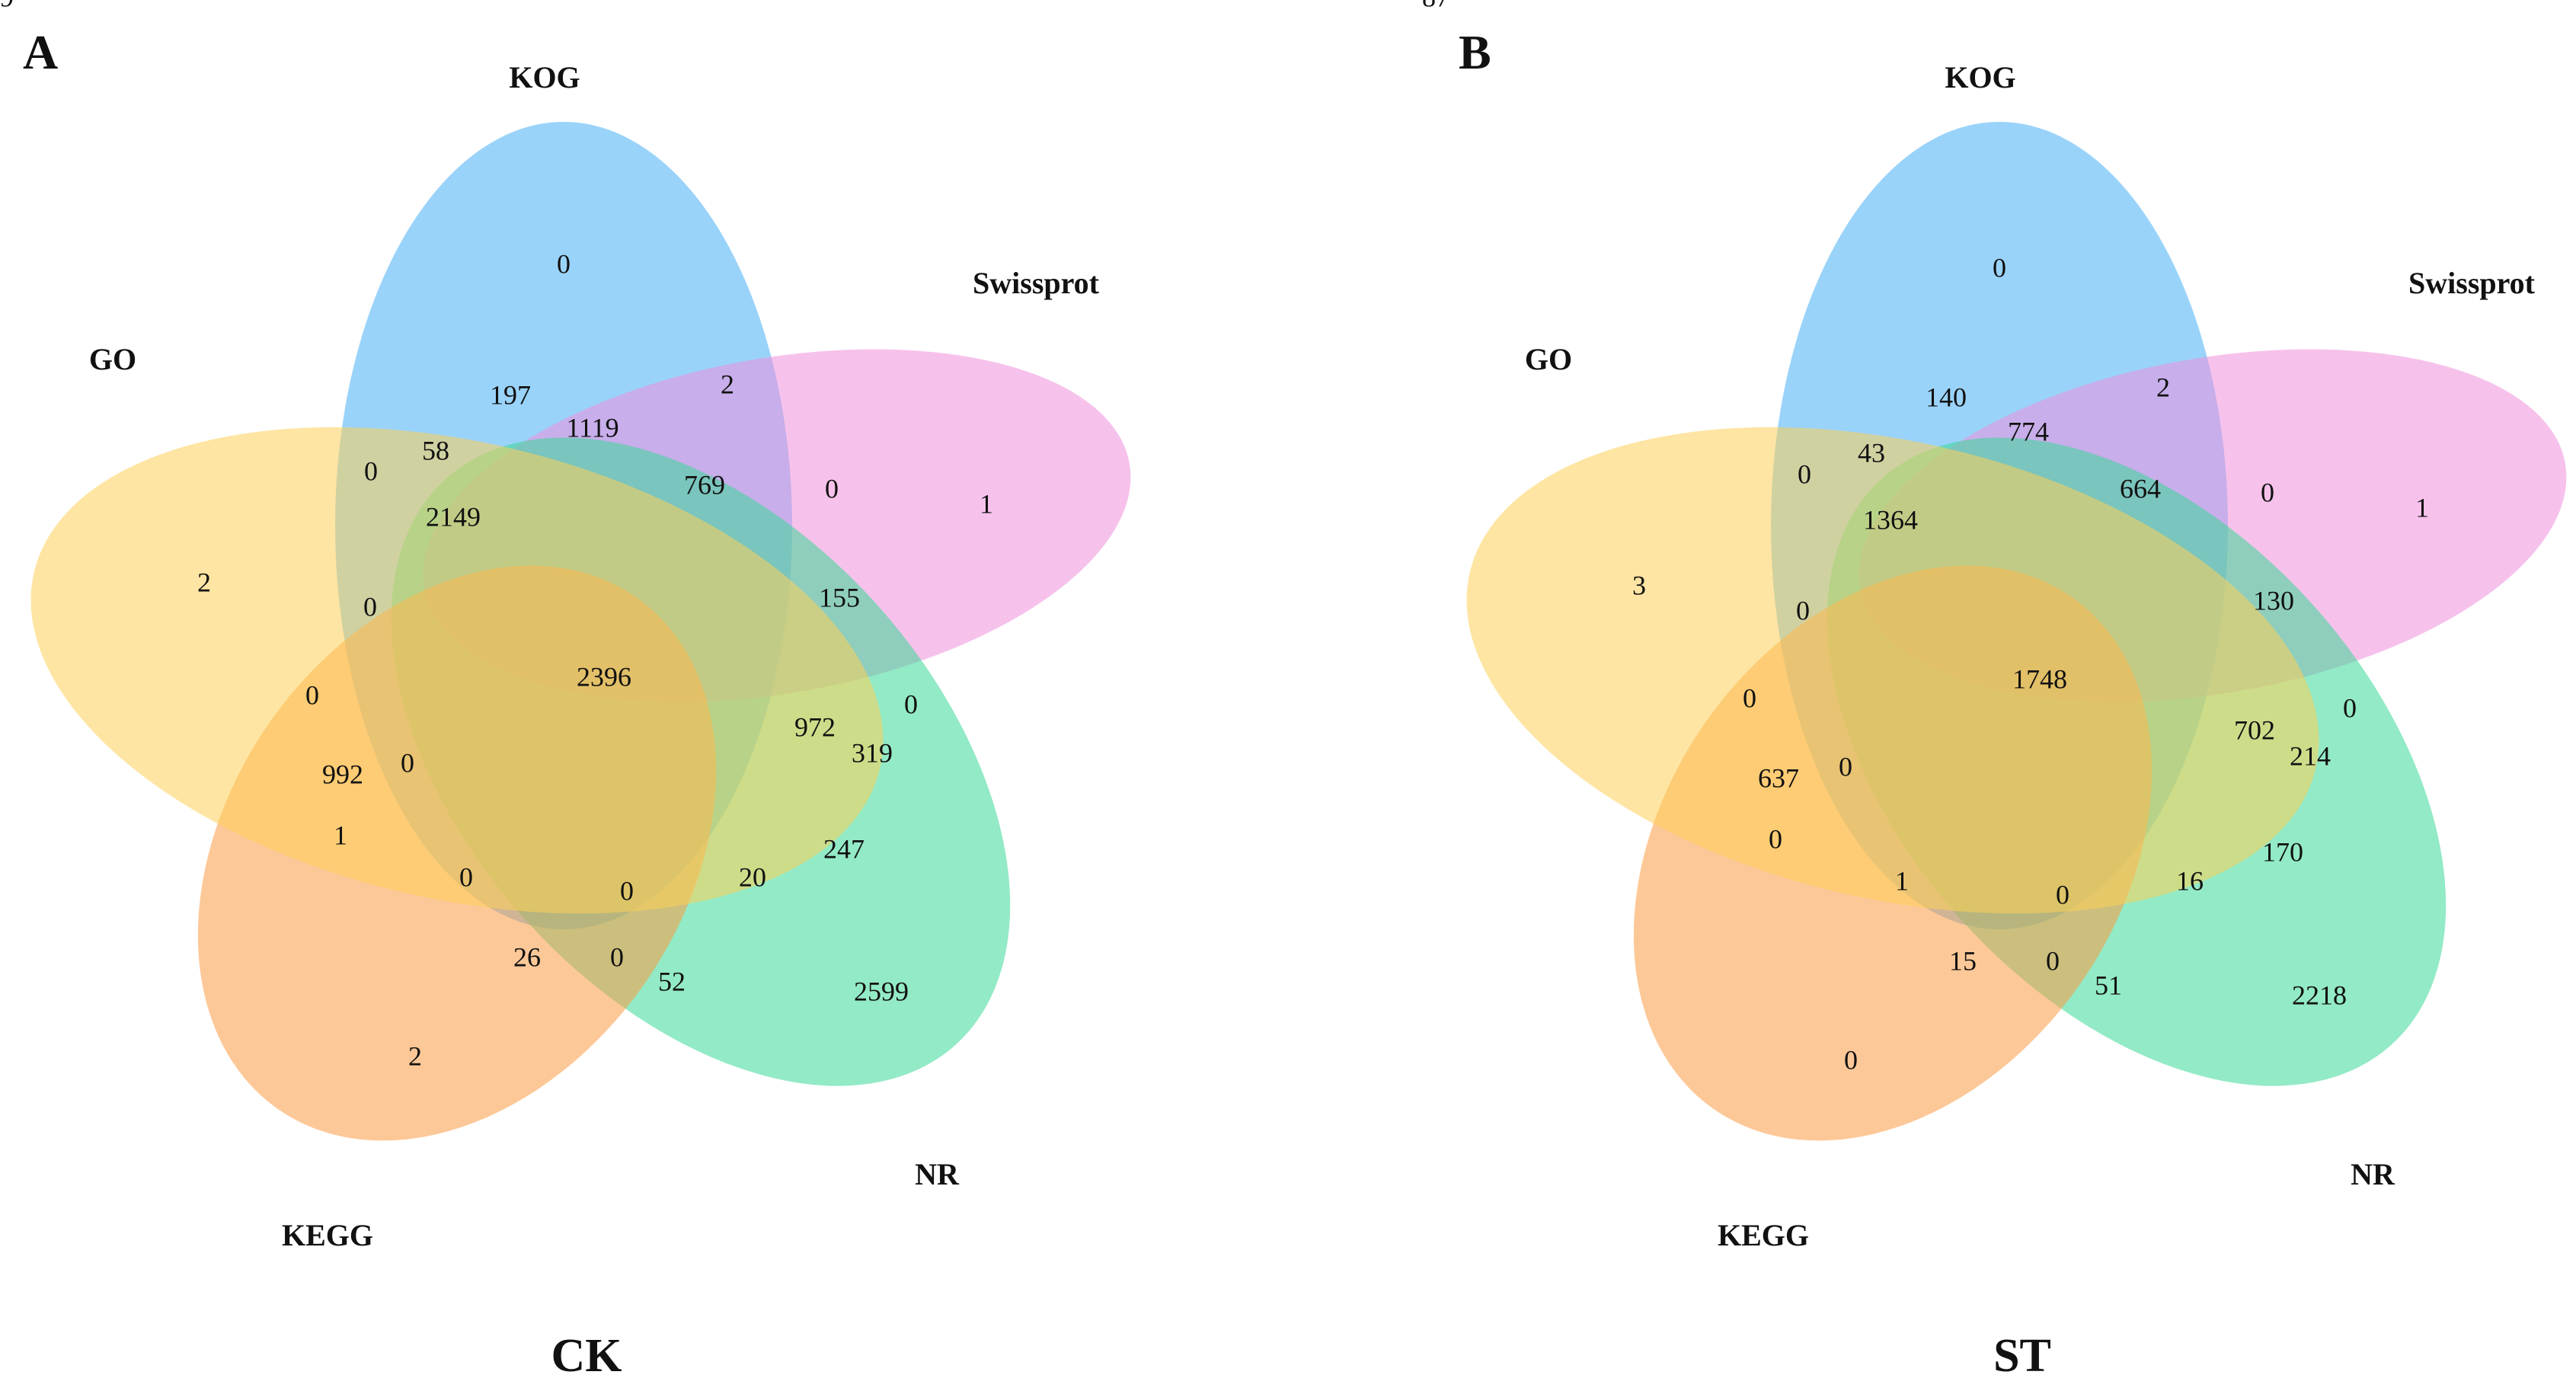  What do you see at coordinates (40, 52) in the screenshot?
I see `panel-letter: A` at bounding box center [40, 52].